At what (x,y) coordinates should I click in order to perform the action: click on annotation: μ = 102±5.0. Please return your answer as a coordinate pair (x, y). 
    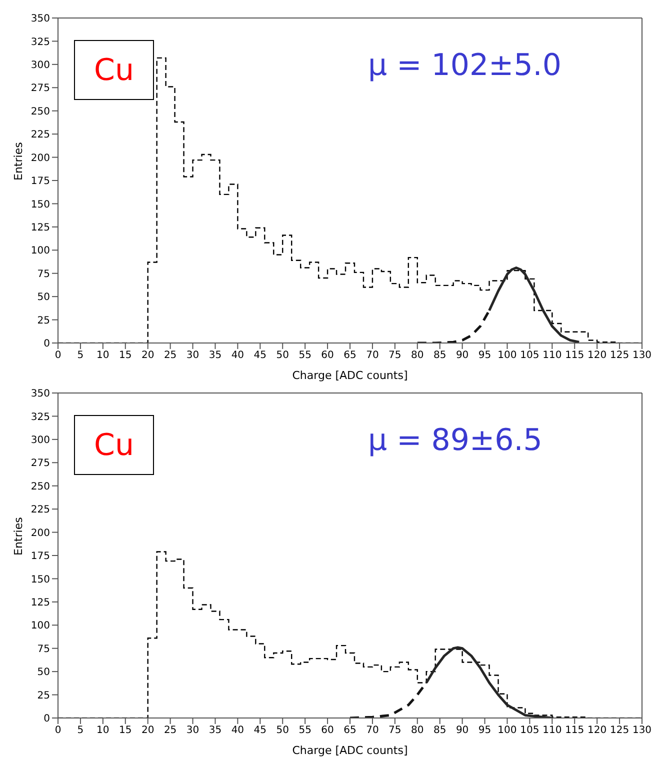
    Looking at the image, I should click on (465, 65).